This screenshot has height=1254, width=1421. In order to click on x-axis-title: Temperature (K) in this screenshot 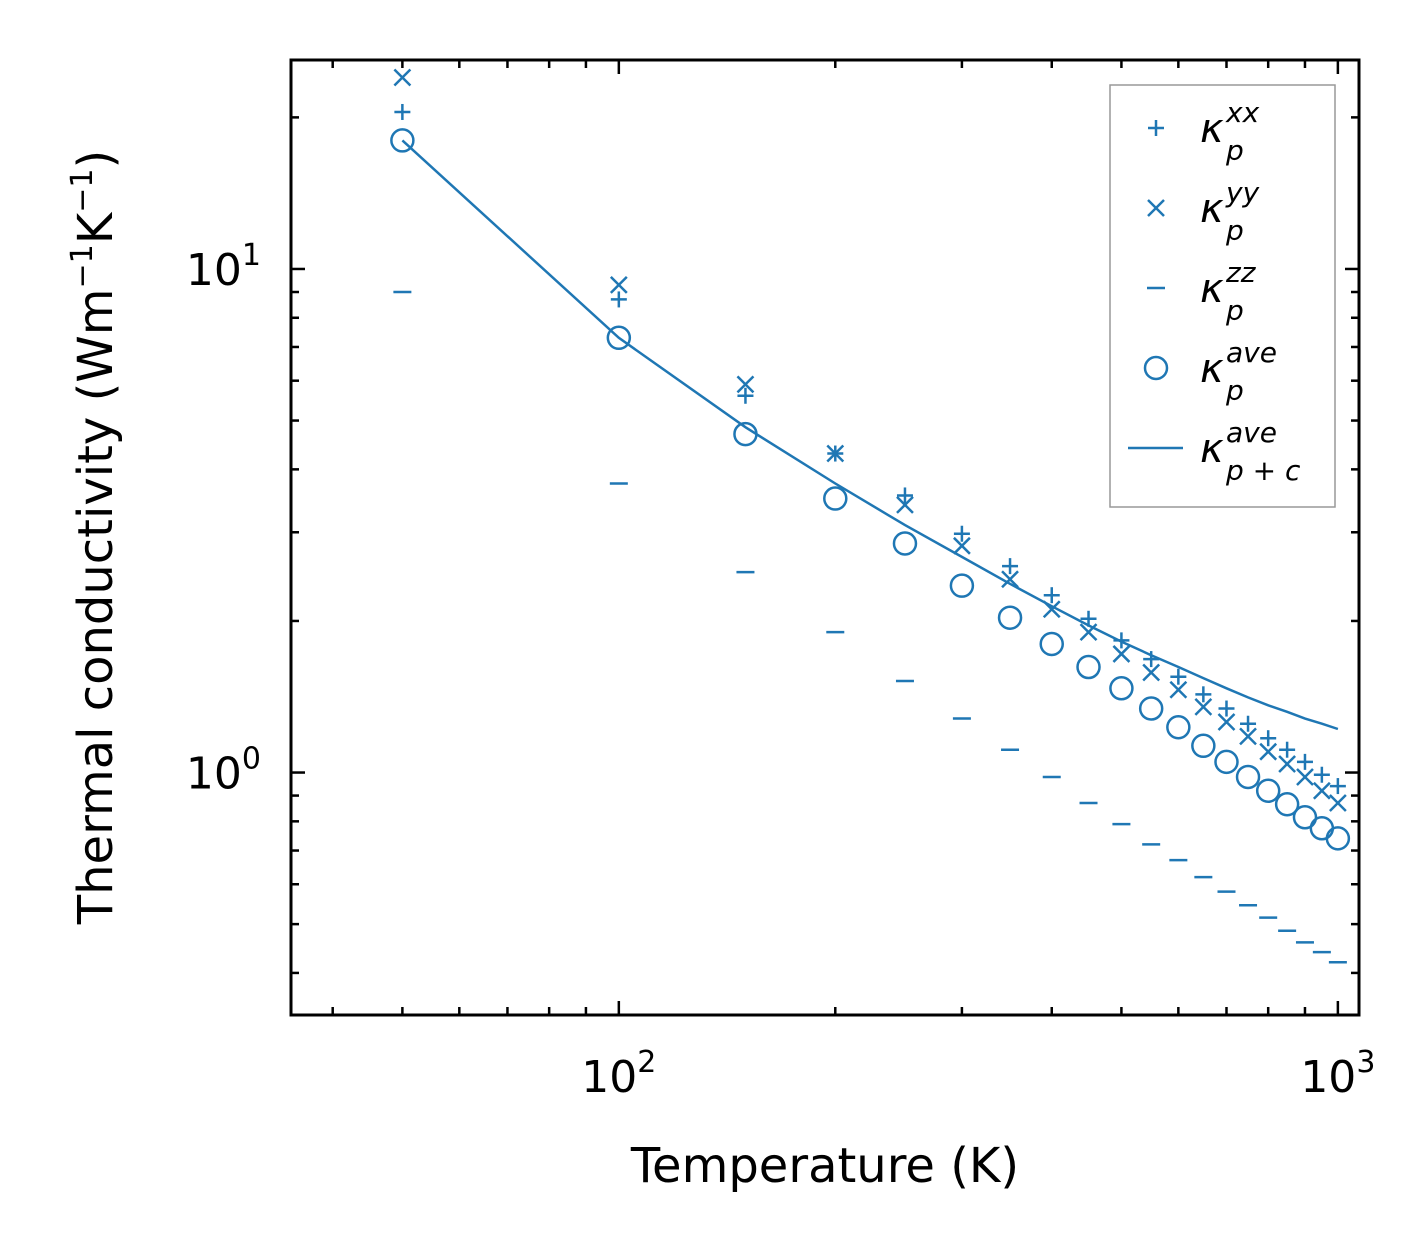, I will do `click(824, 1166)`.